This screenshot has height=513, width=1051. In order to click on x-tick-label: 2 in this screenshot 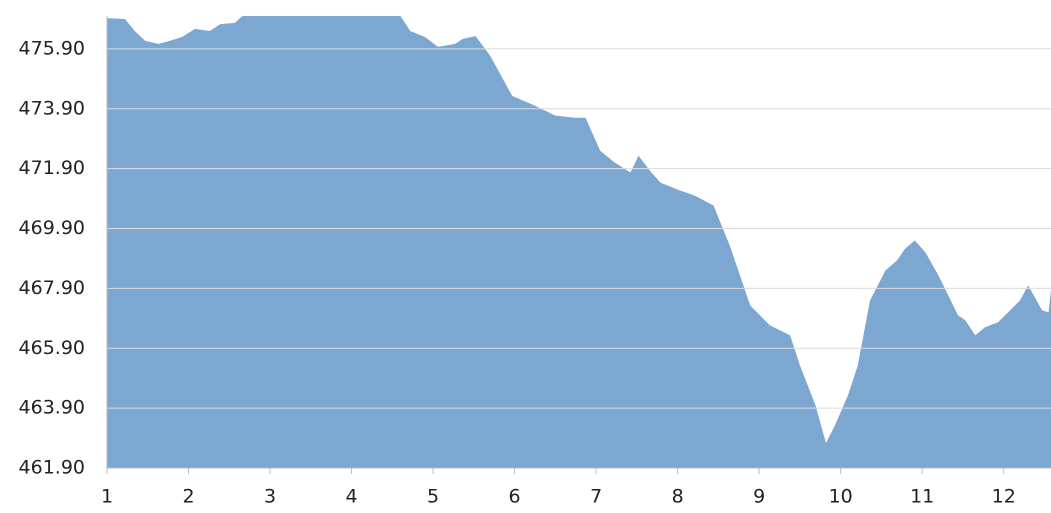, I will do `click(188, 497)`.